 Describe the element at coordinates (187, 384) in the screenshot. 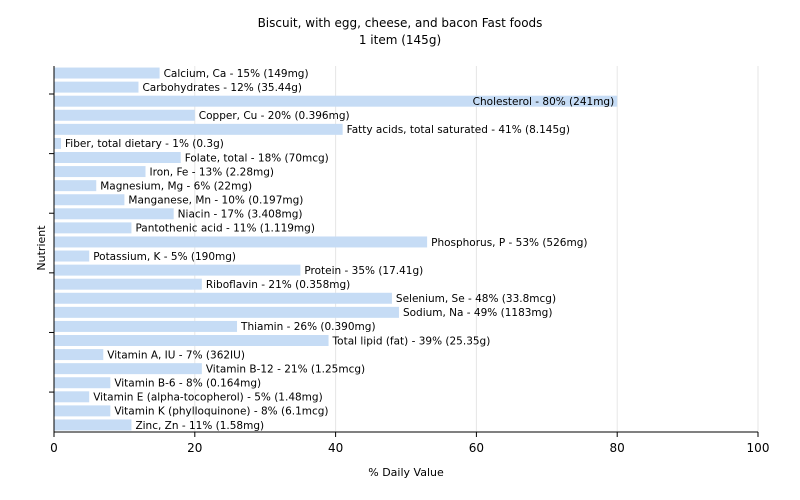

I see `bar-label: Vitamin B-6 - 8% (0.164mg)` at that location.